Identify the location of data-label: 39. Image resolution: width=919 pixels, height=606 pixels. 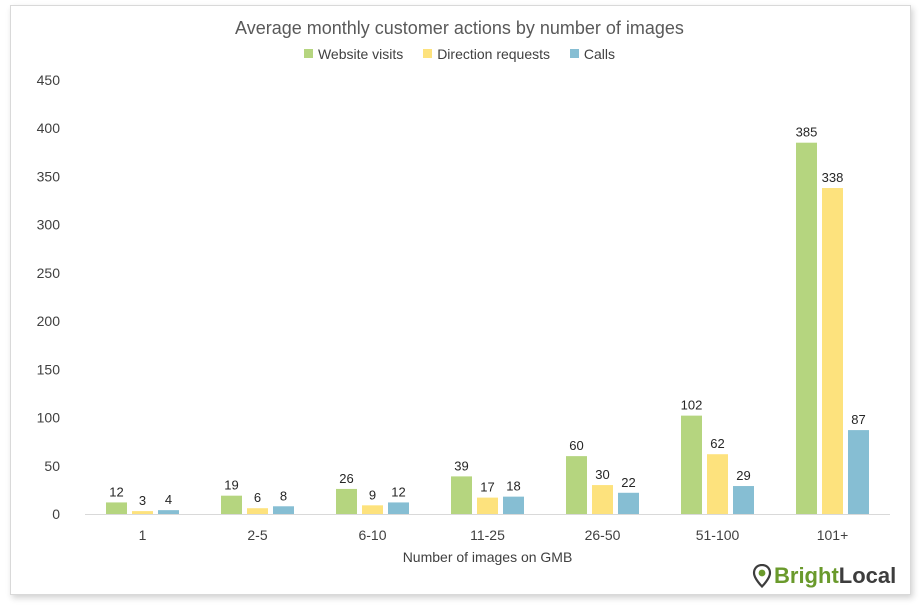
(461, 465).